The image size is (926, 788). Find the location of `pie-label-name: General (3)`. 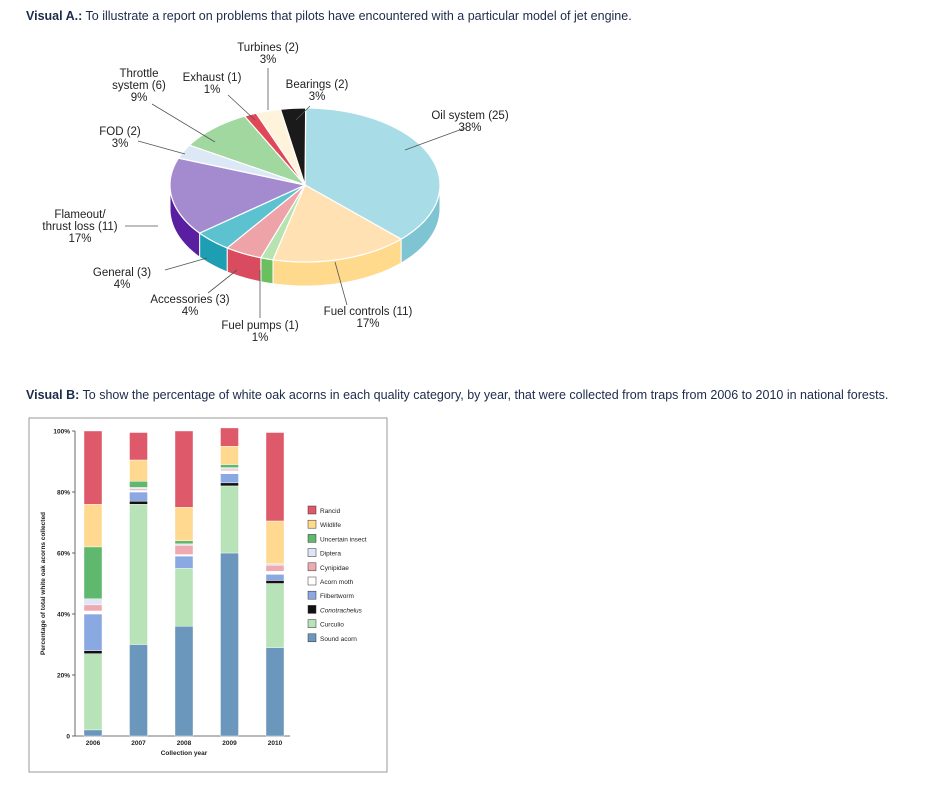

pie-label-name: General (3) is located at coordinates (122, 273).